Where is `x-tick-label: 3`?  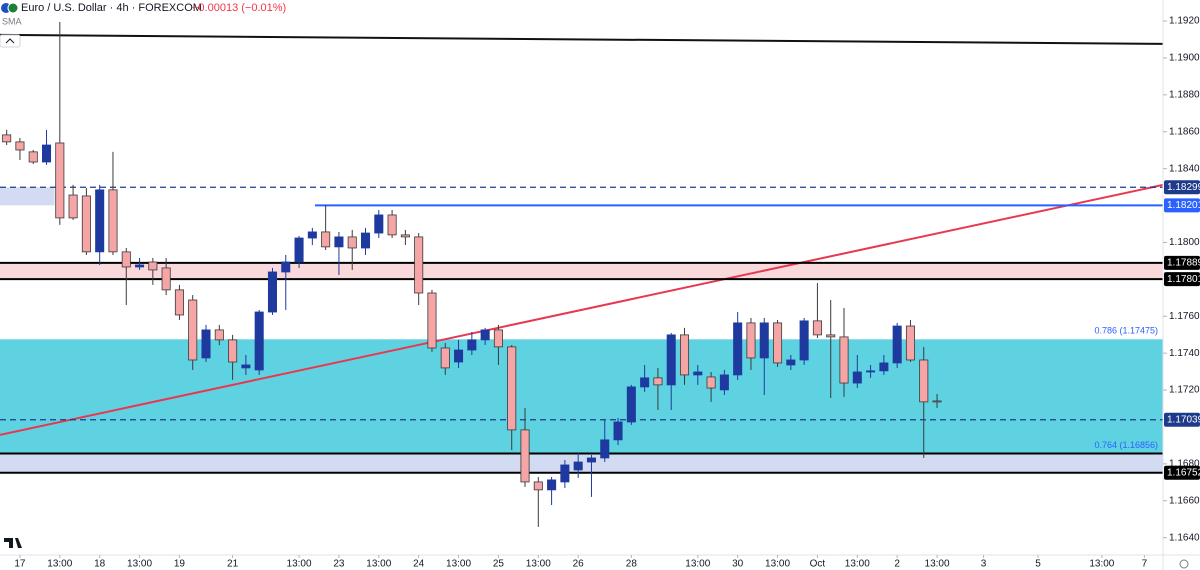
x-tick-label: 3 is located at coordinates (984, 564).